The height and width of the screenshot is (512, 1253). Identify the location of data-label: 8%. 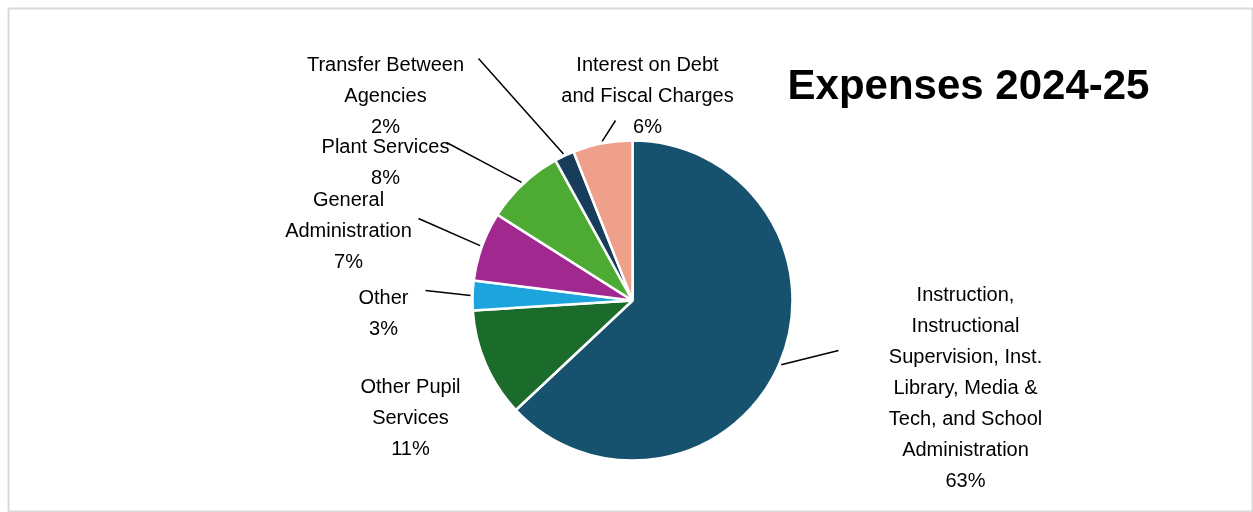
(386, 176).